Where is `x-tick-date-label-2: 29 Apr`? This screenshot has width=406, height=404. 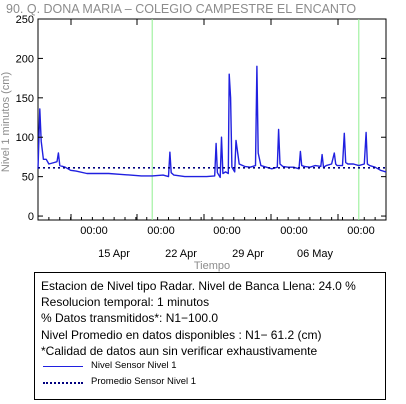 x-tick-date-label-2: 29 Apr is located at coordinates (248, 254).